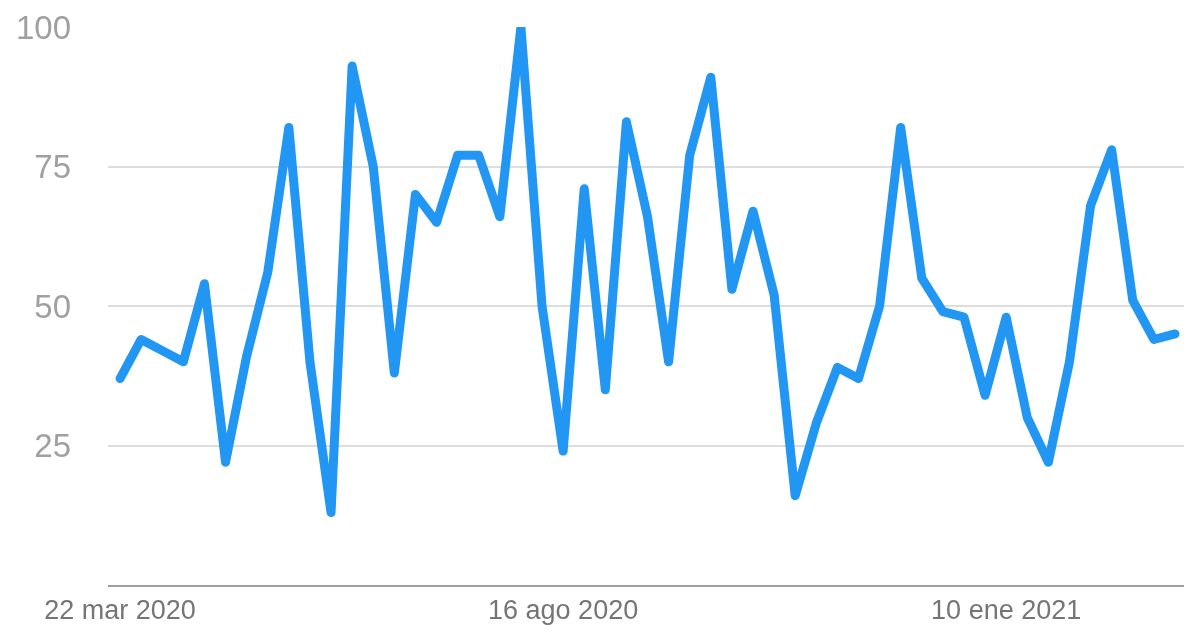  What do you see at coordinates (52, 446) in the screenshot?
I see `y-tick-label: 25` at bounding box center [52, 446].